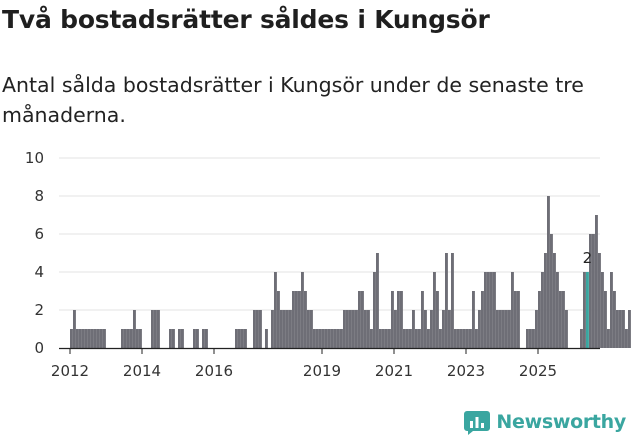 The height and width of the screenshot is (439, 631). I want to click on y-tick-label: 4, so click(39, 272).